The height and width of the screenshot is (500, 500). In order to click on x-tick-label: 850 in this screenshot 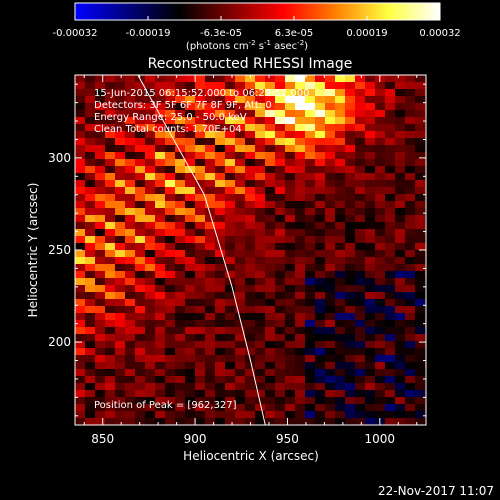, I will do `click(102, 439)`.